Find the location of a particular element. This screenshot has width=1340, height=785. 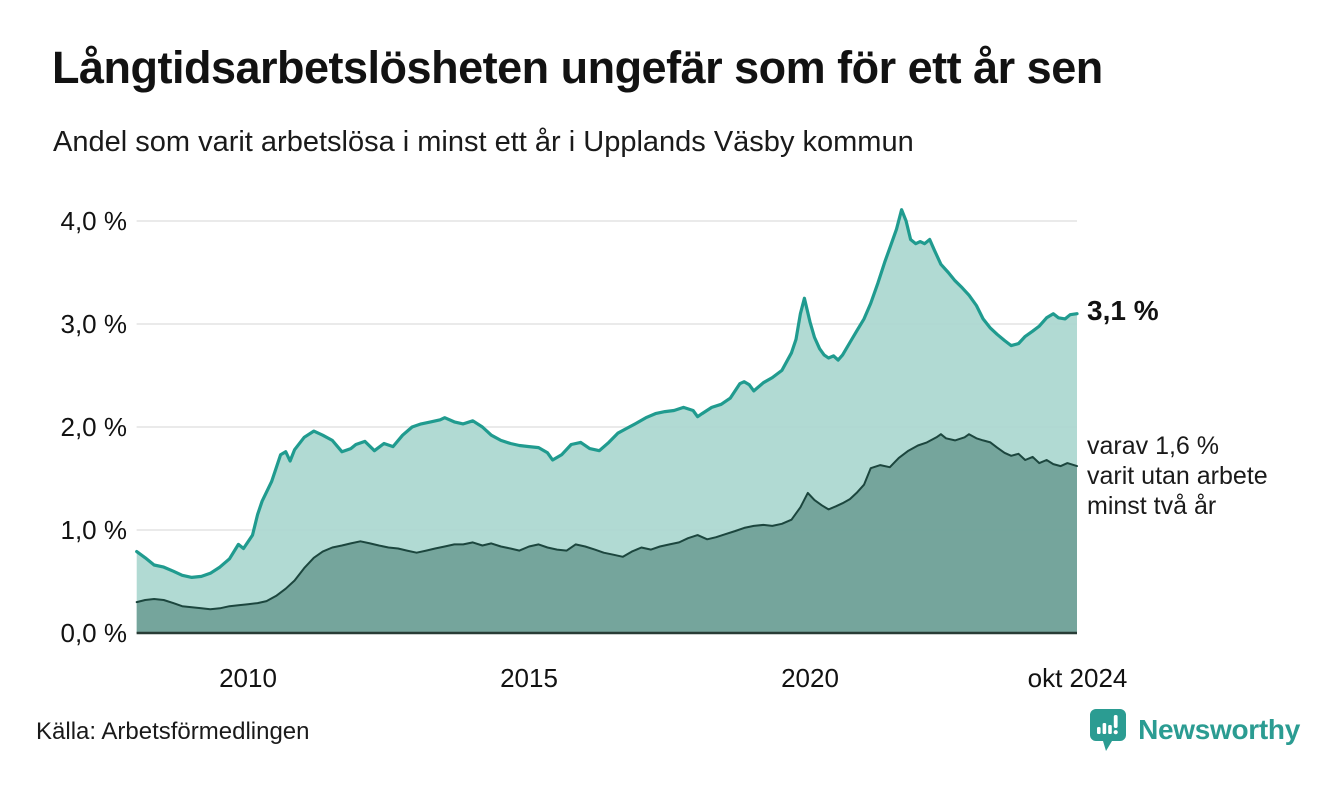

newsworthy-logo: Newsworthy is located at coordinates (1194, 730).